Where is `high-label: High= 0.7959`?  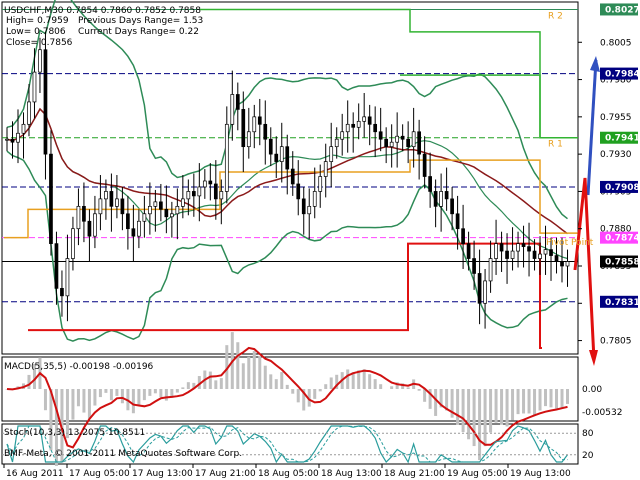
high-label: High= 0.7959 is located at coordinates (37, 21).